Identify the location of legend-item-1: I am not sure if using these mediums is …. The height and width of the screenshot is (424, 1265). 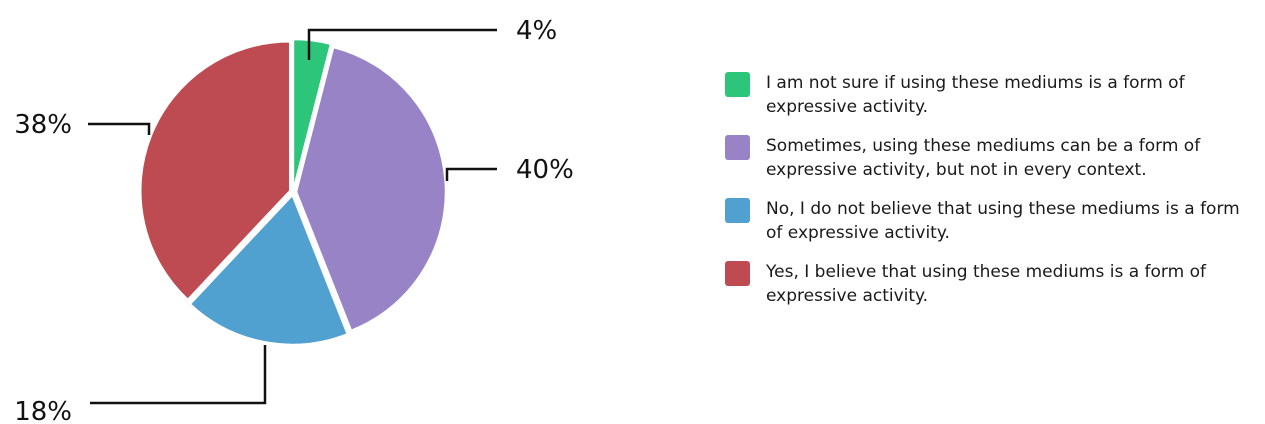
(990, 95).